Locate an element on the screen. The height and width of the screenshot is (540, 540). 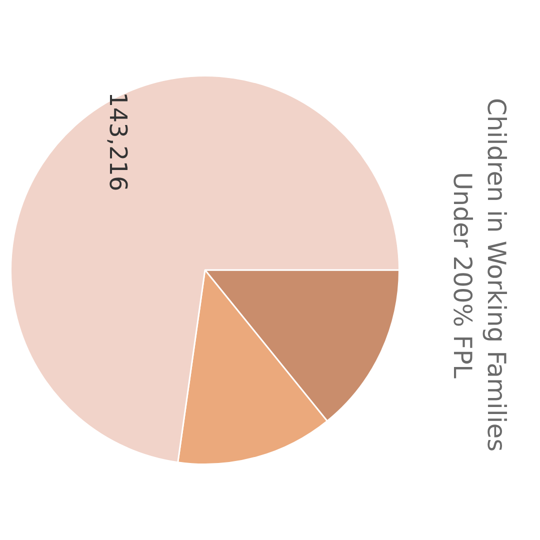
data-label: 143,216 is located at coordinates (118, 142).